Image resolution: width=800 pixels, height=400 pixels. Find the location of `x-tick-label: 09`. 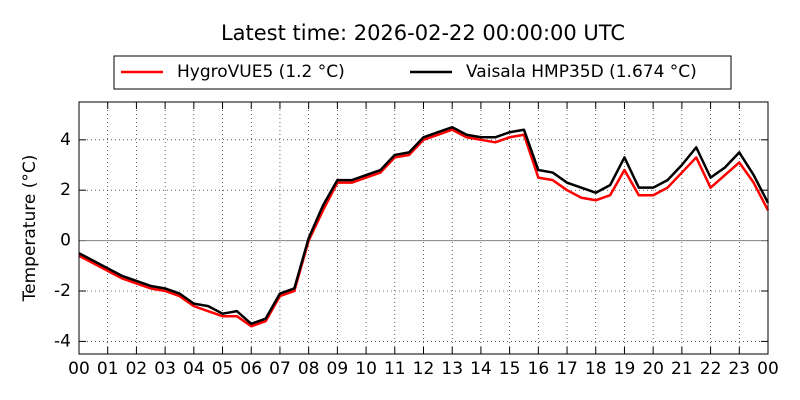

x-tick-label: 09 is located at coordinates (338, 369).